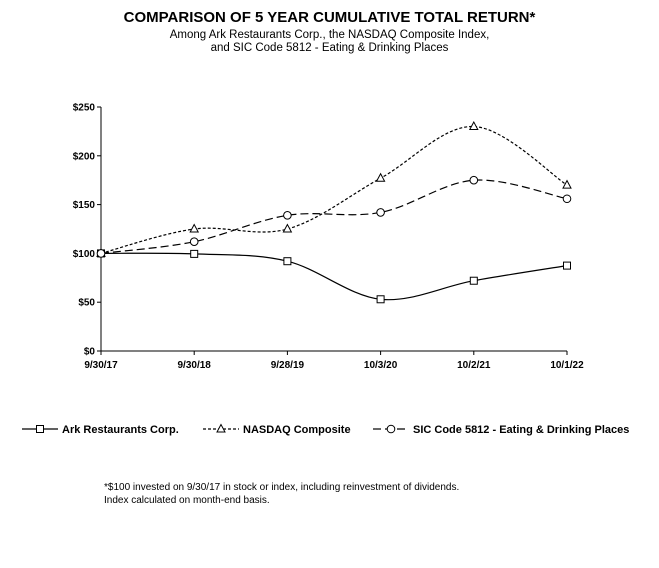 Image resolution: width=659 pixels, height=568 pixels. Describe the element at coordinates (288, 365) in the screenshot. I see `x-tick-label: 9/28/19` at that location.